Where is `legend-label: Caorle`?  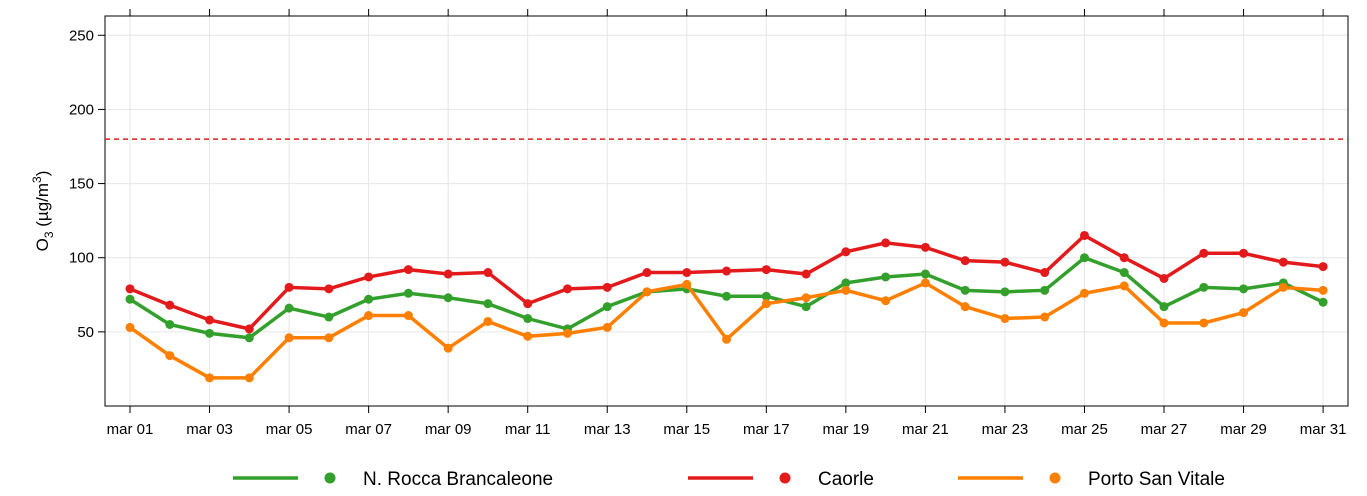 legend-label: Caorle is located at coordinates (846, 479).